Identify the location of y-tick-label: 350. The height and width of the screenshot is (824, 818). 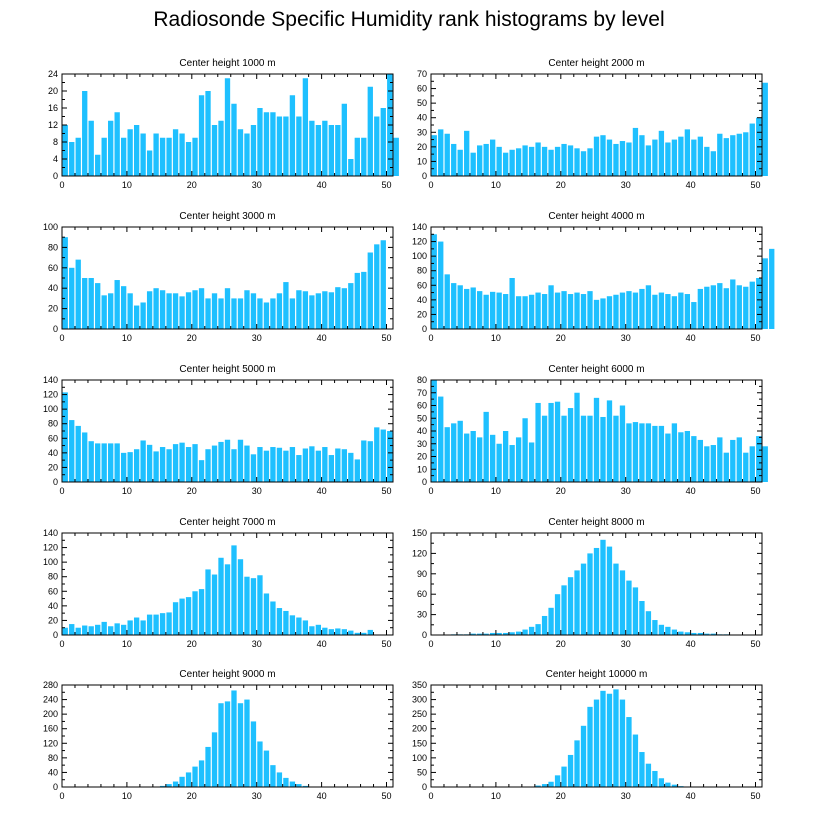
(419, 685).